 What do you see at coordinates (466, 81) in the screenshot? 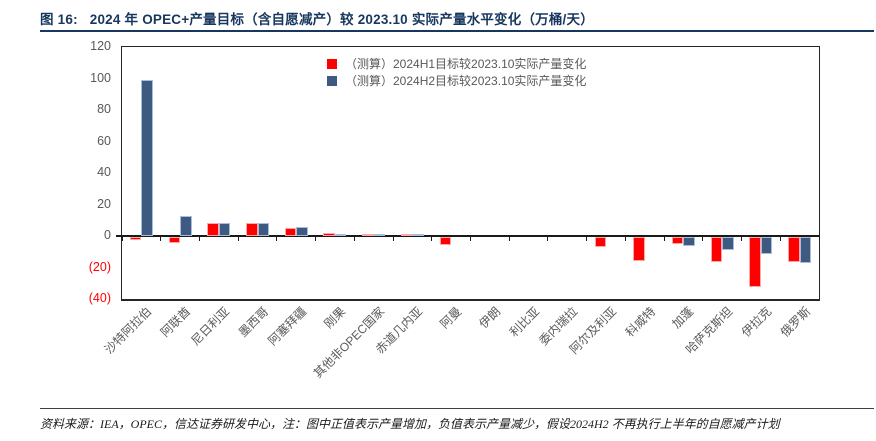
I see `legend-label-h2: （测算）2024H2目标较2023.10实际产量变化` at bounding box center [466, 81].